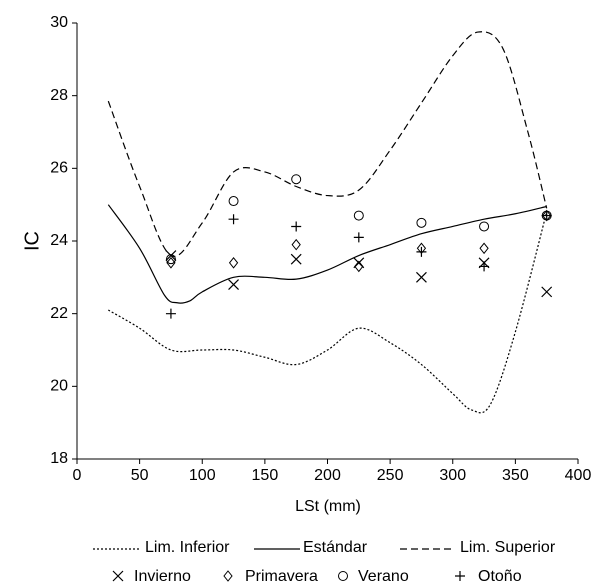 The image size is (603, 586). Describe the element at coordinates (383, 576) in the screenshot. I see `legend-label: Verano` at that location.